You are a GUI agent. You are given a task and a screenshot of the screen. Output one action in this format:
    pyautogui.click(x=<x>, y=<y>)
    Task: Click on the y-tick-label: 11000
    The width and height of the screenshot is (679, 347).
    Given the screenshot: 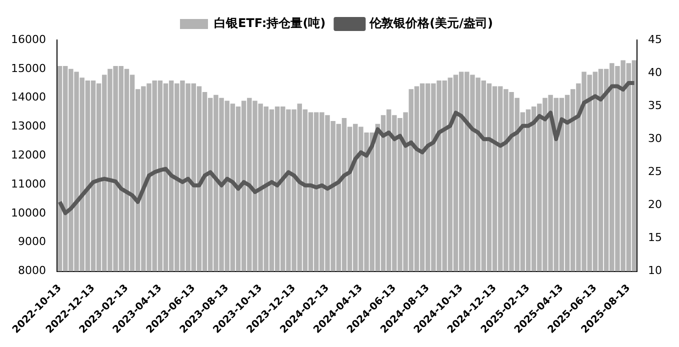 What is the action you would take?
    pyautogui.click(x=28, y=183)
    